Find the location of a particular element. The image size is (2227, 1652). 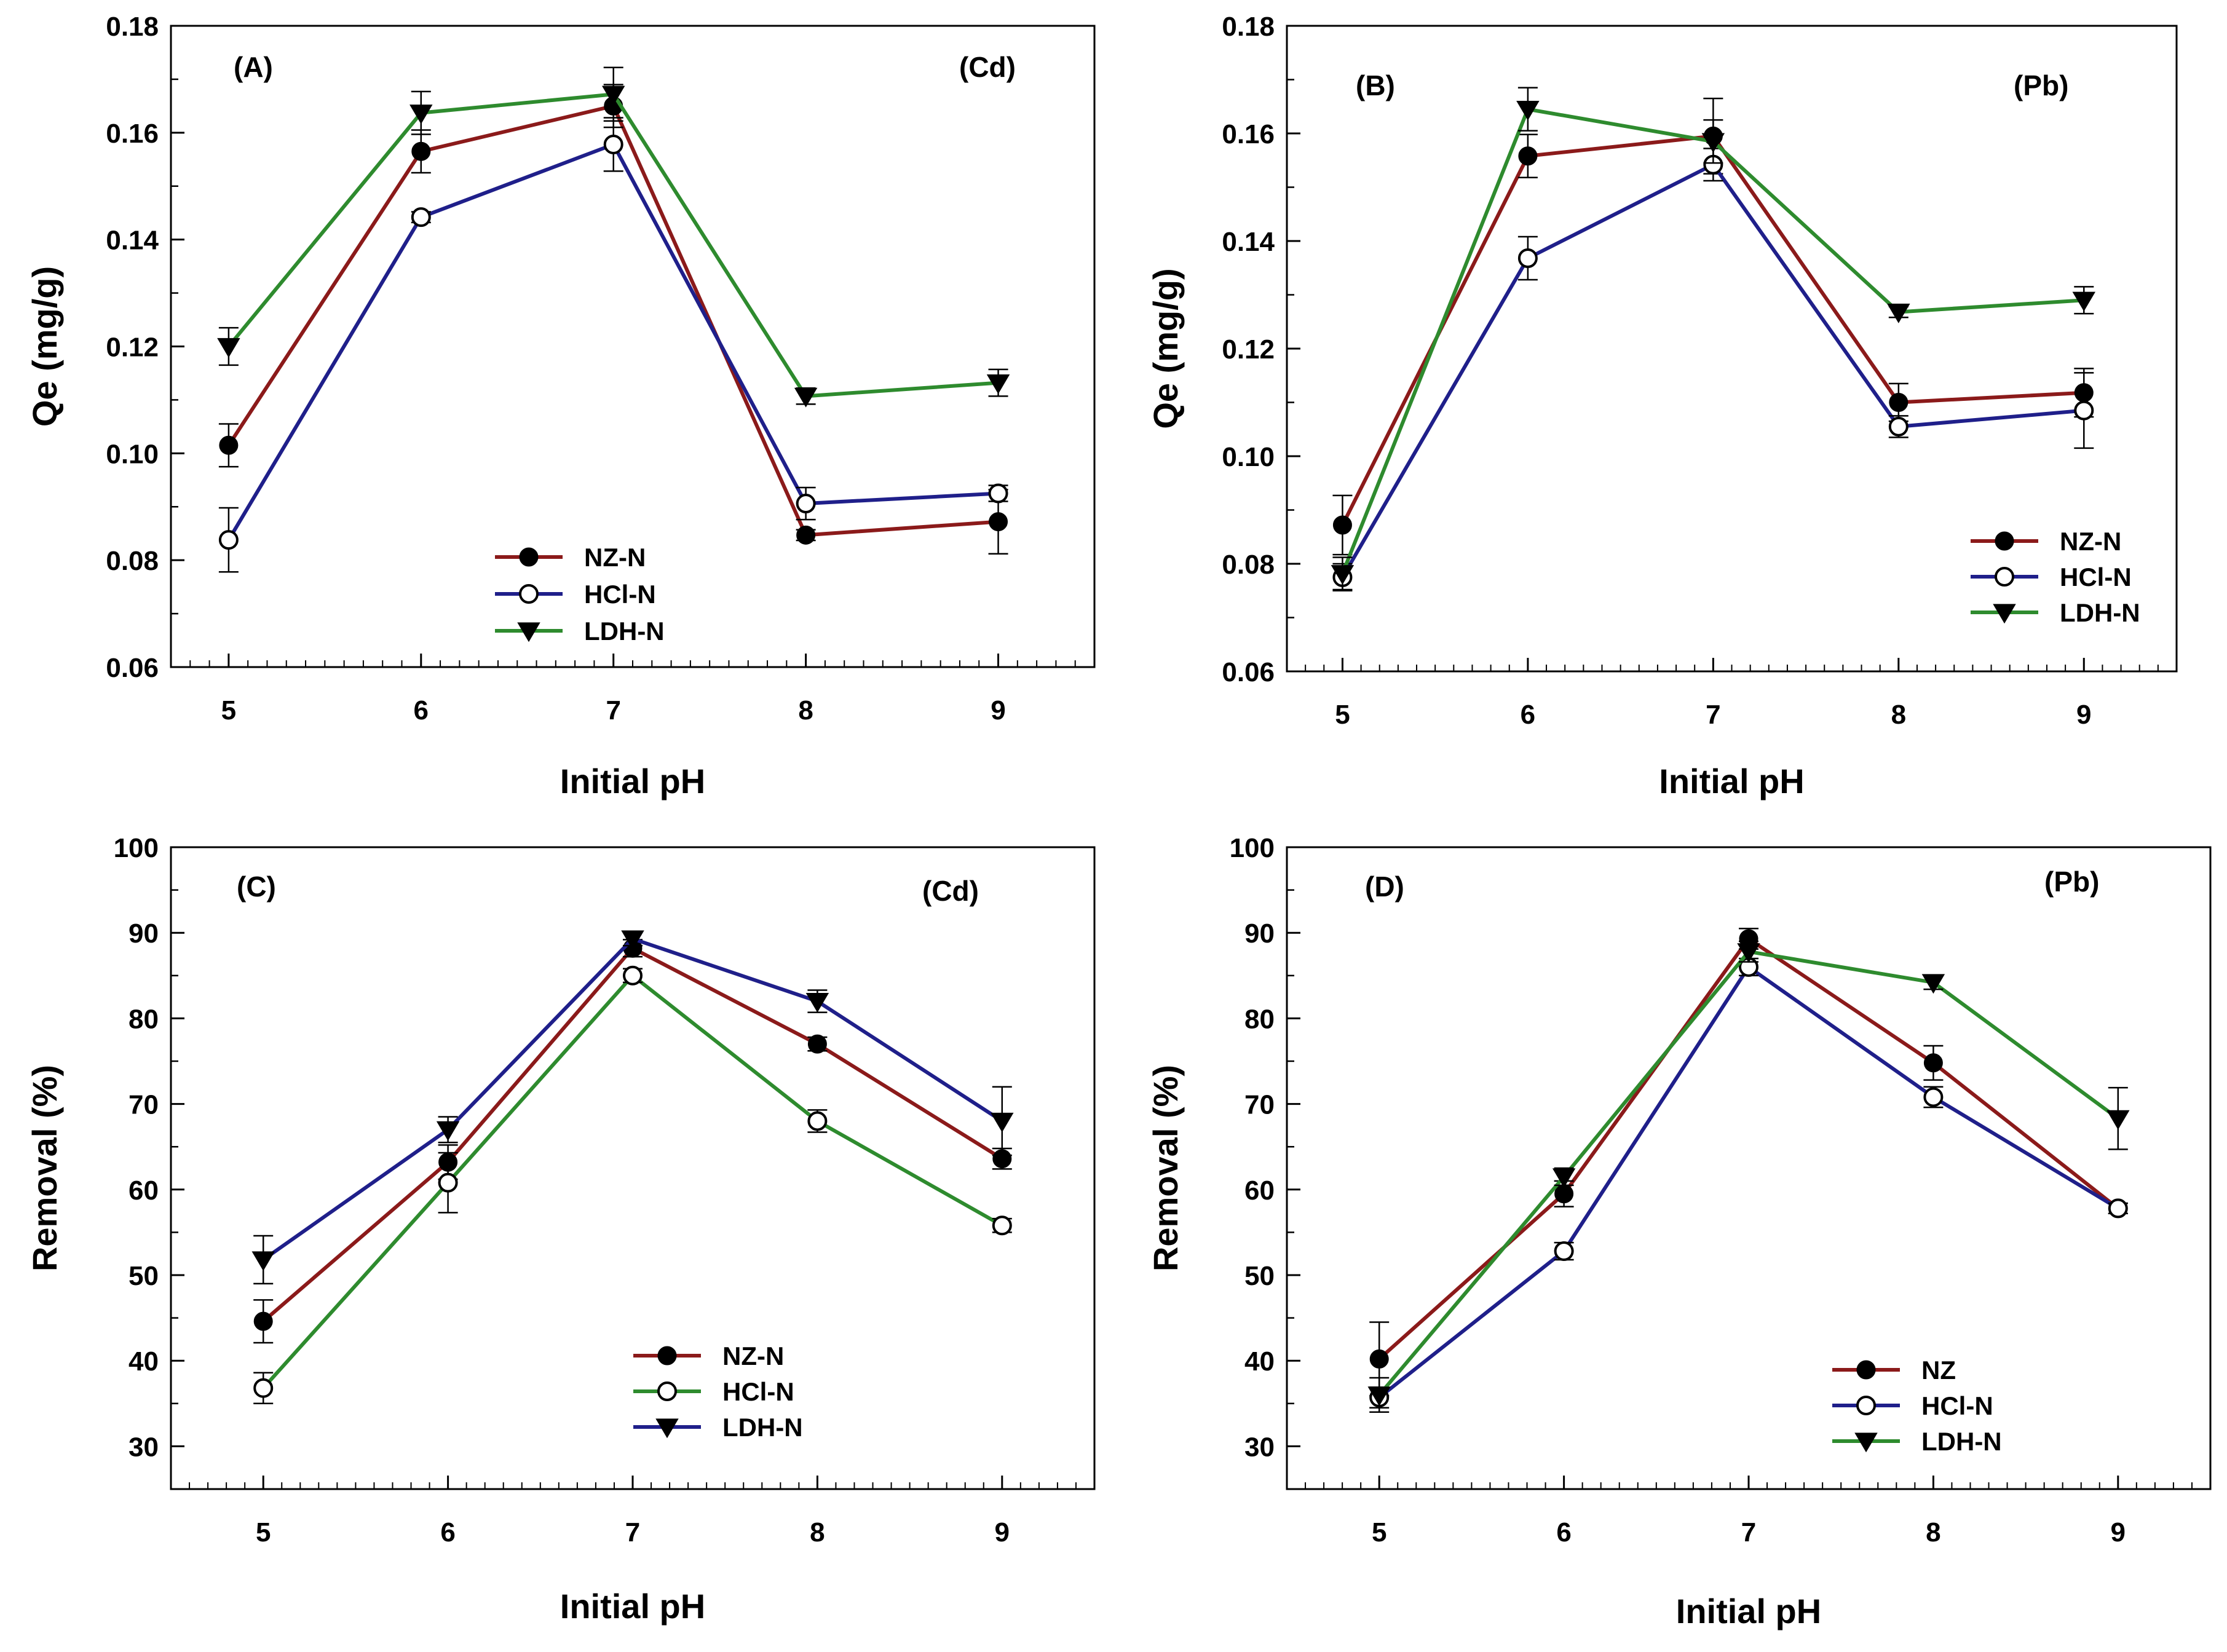

series-nz-n is located at coordinates (632, 1141).